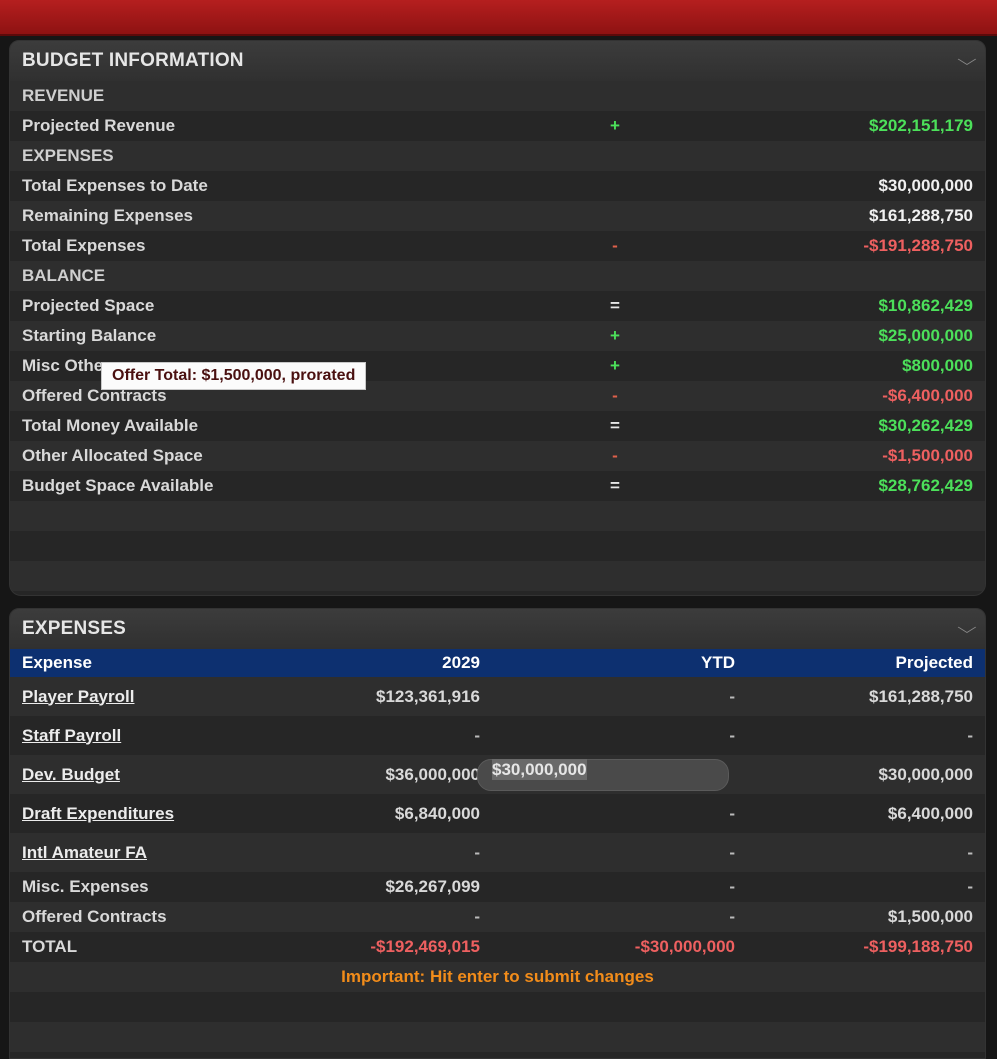  Describe the element at coordinates (497, 96) in the screenshot. I see `budget-row: REVENUE` at that location.